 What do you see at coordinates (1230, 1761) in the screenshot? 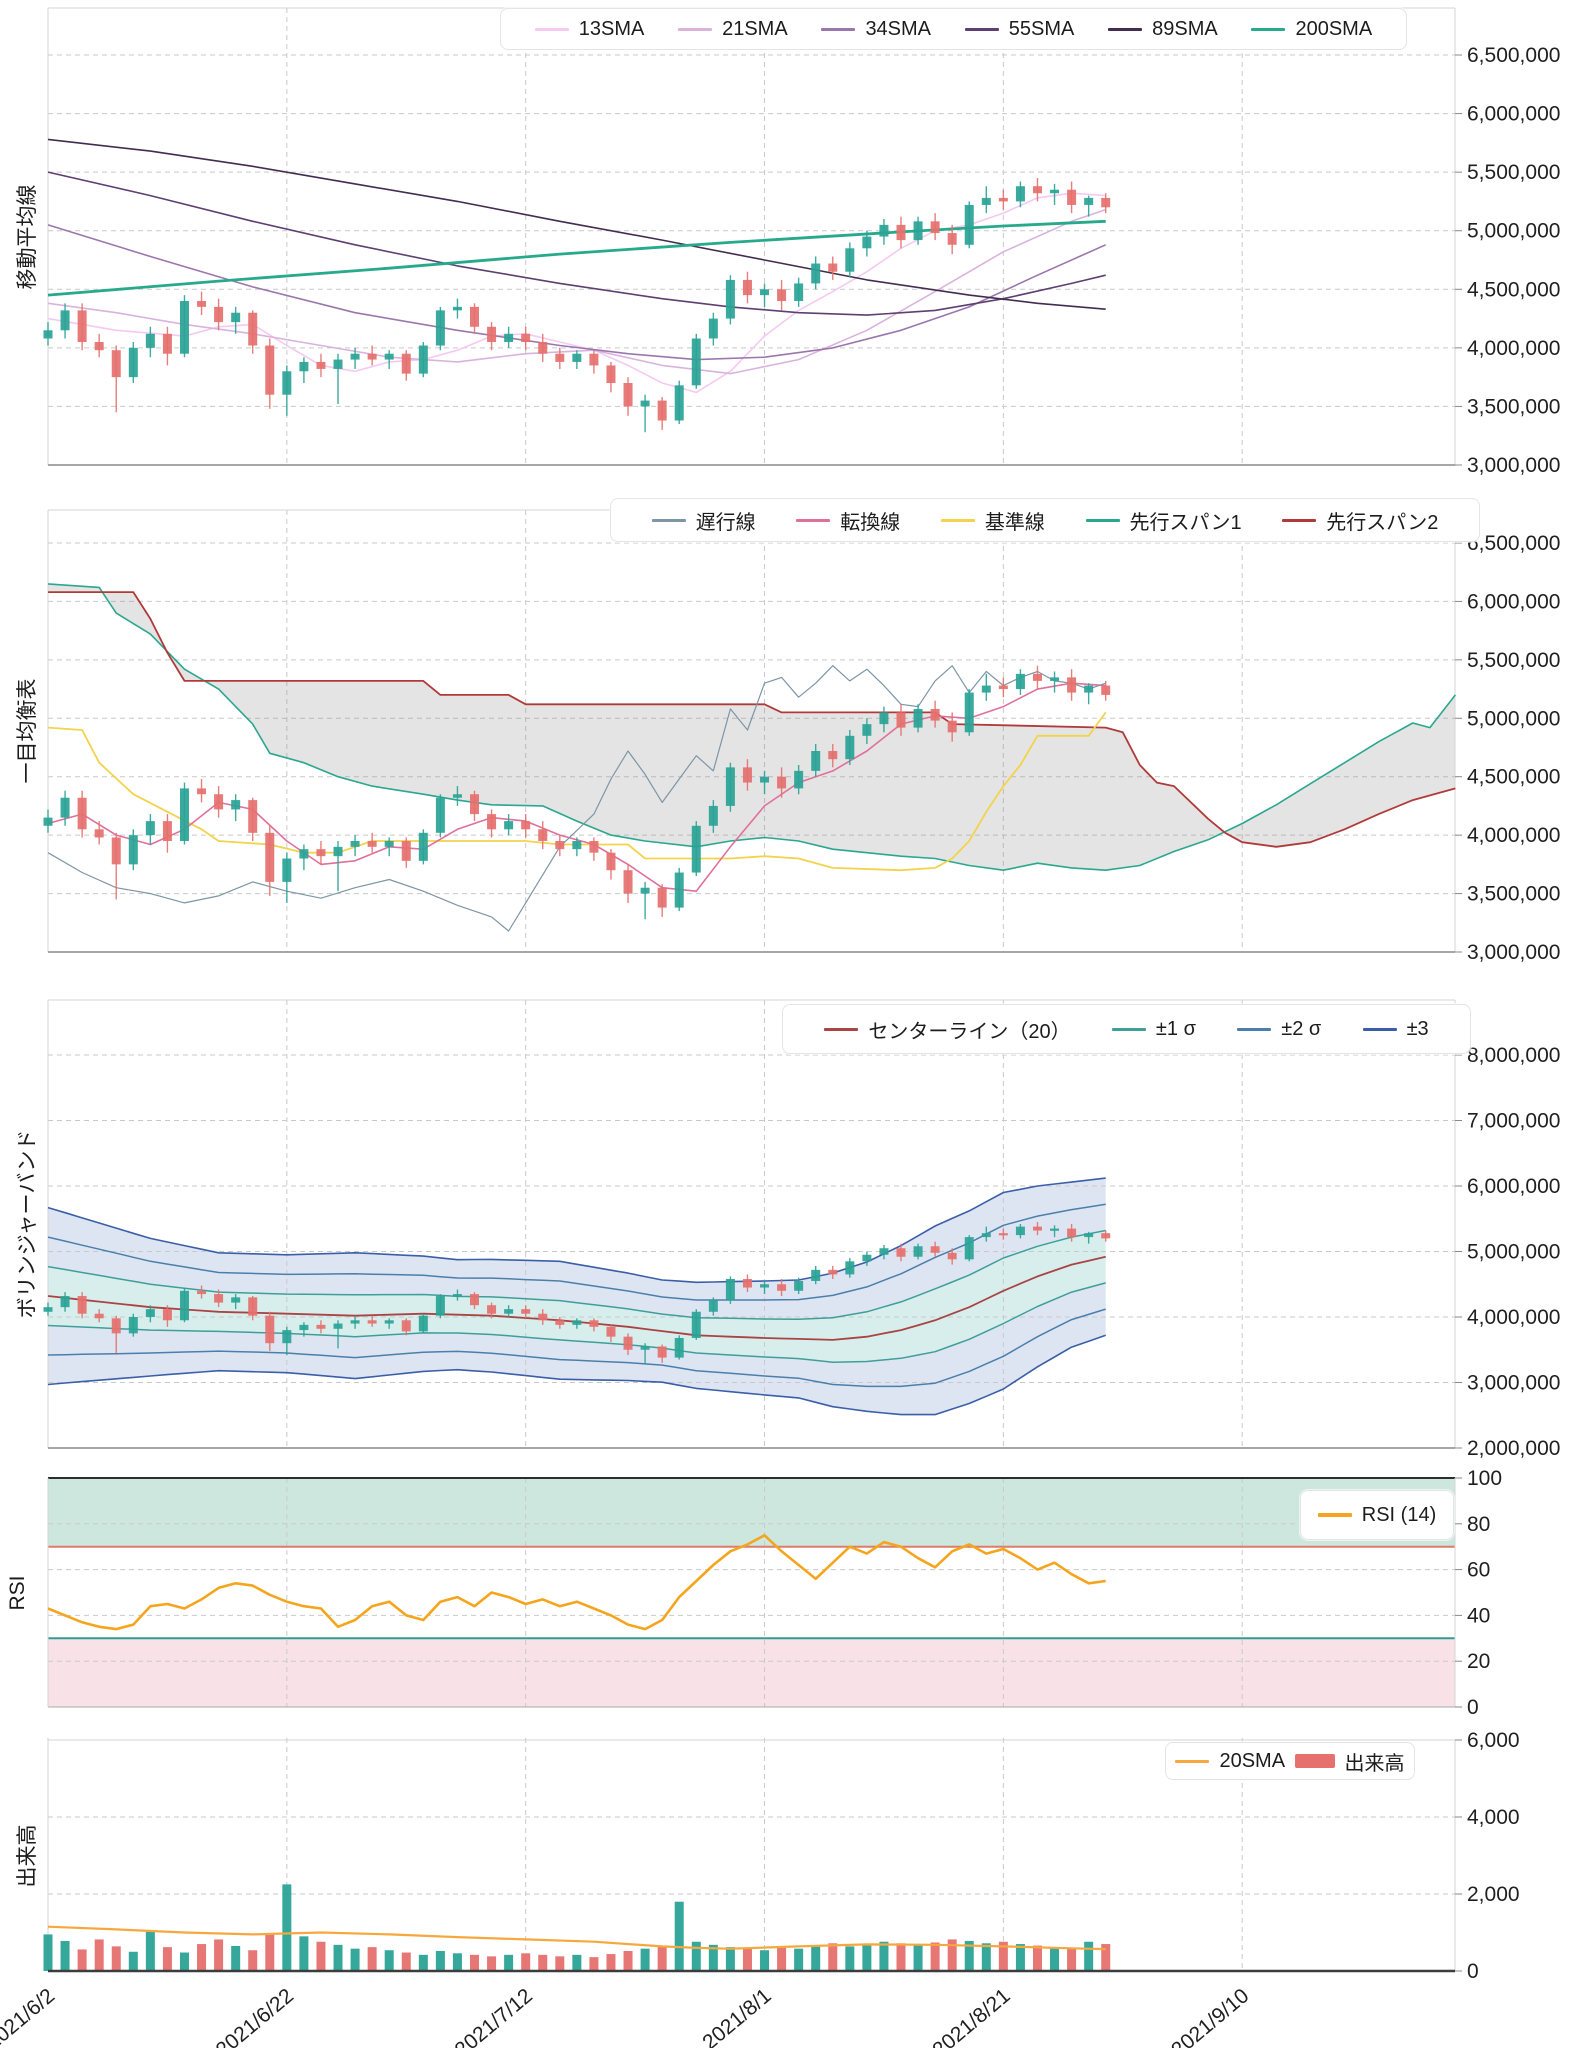
I see `legend-item-20sma: 20SMA` at bounding box center [1230, 1761].